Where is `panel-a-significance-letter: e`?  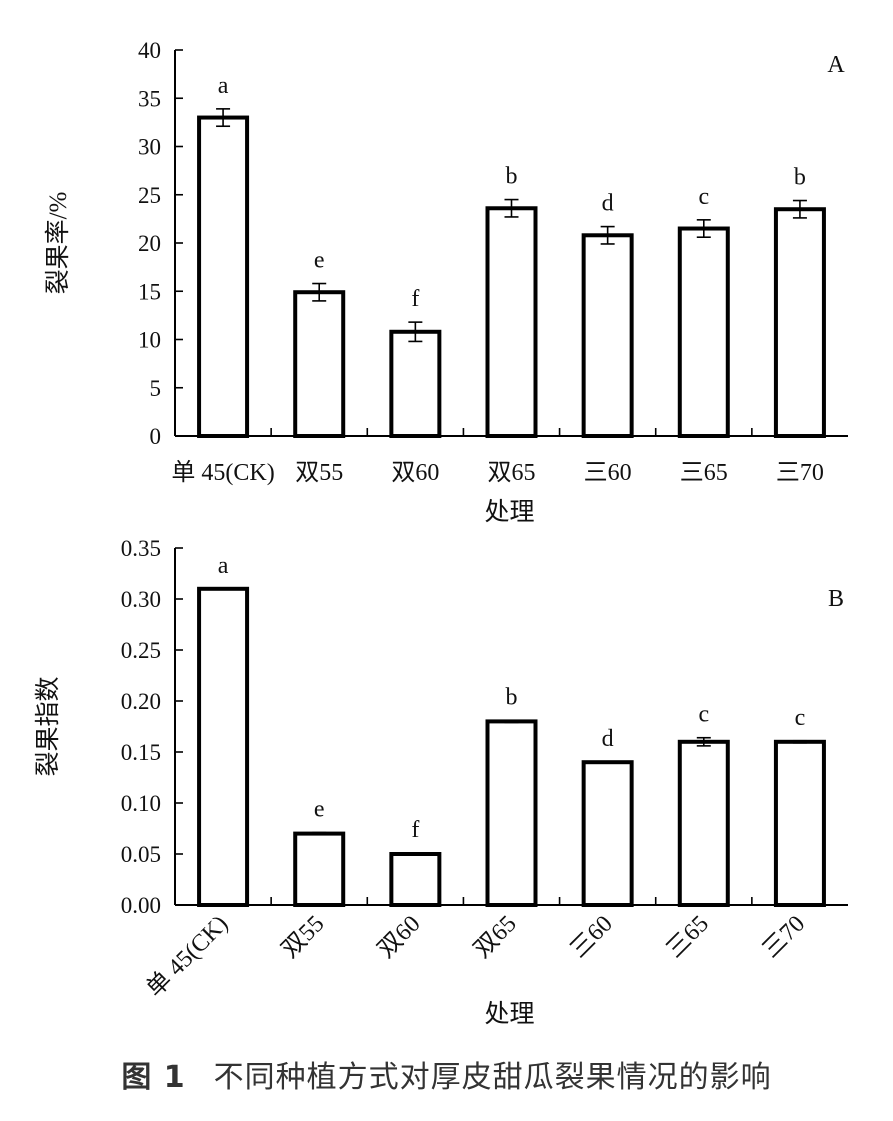
panel-a-significance-letter: e is located at coordinates (319, 261).